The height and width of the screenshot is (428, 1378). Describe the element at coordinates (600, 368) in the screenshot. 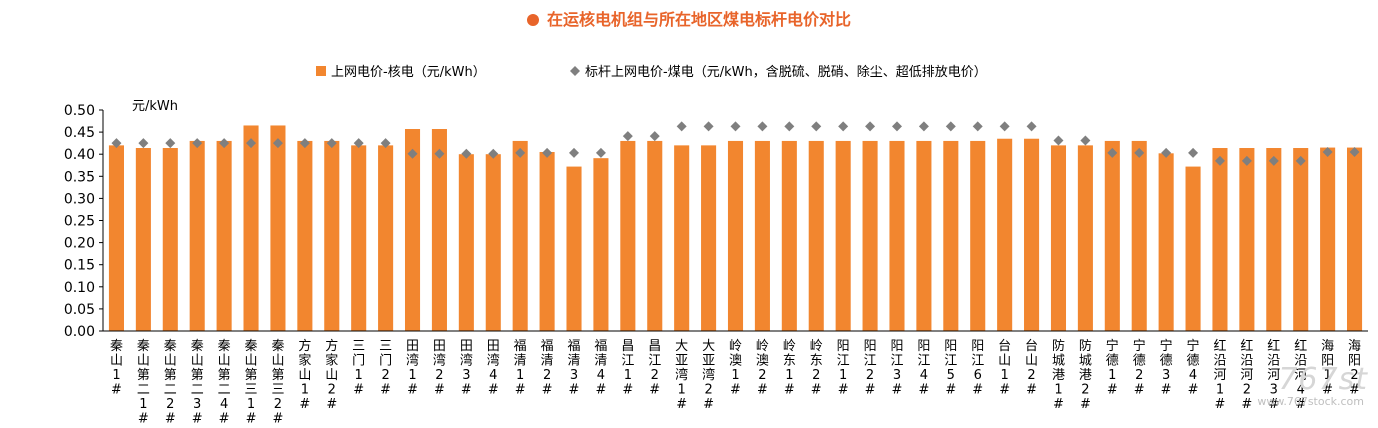

I see `x-tick-label: 福清 4 #` at that location.